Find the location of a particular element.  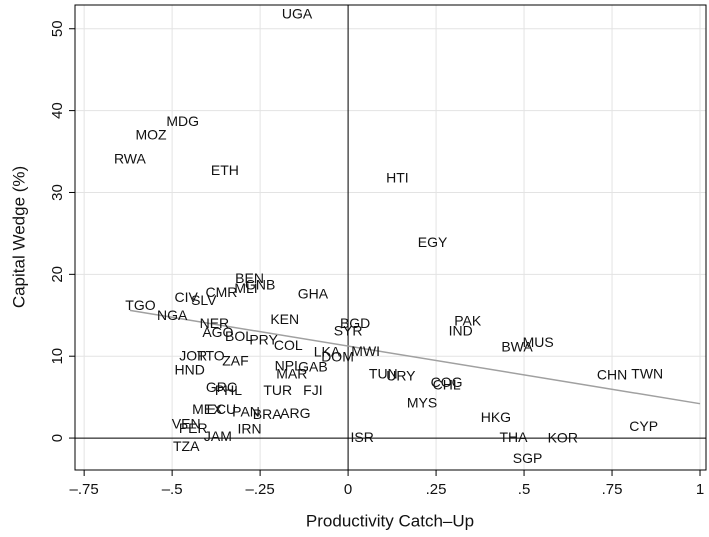

x-tick-label: 1 is located at coordinates (700, 489).